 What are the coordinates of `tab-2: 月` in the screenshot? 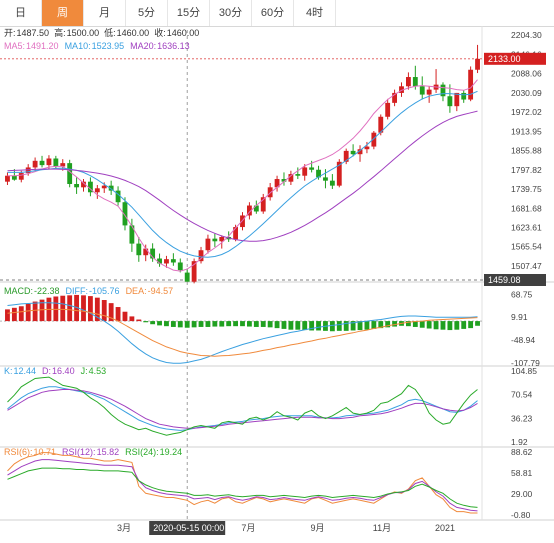 It's located at (105, 13).